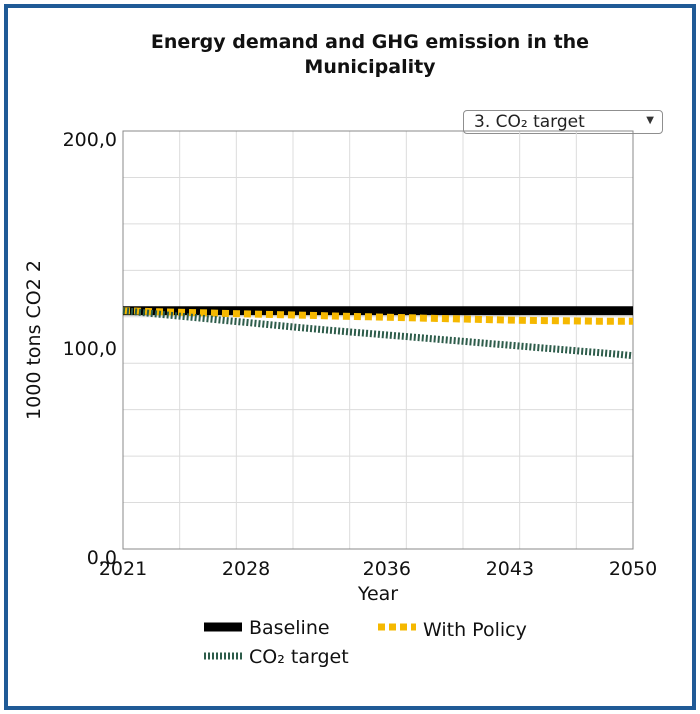  I want to click on scenario-select: 3. CO₂ target ▼, so click(563, 122).